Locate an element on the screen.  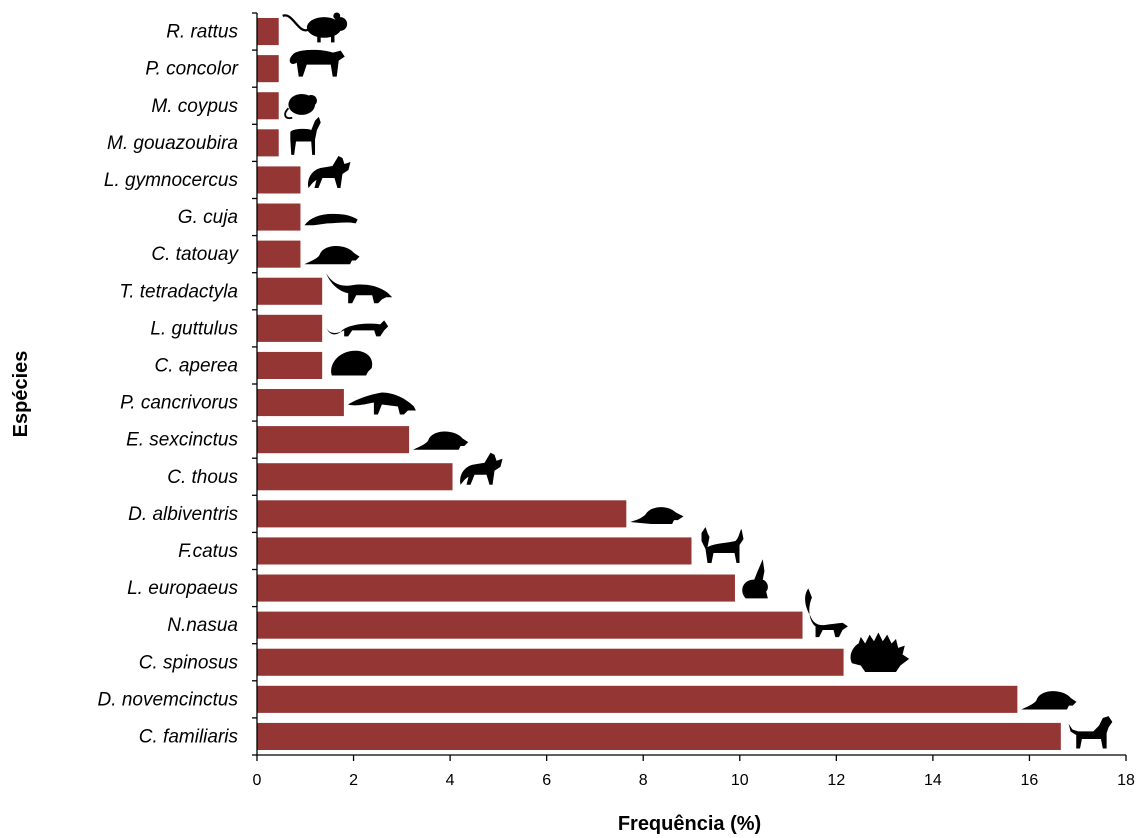
category-label: N.nasua is located at coordinates (202, 625).